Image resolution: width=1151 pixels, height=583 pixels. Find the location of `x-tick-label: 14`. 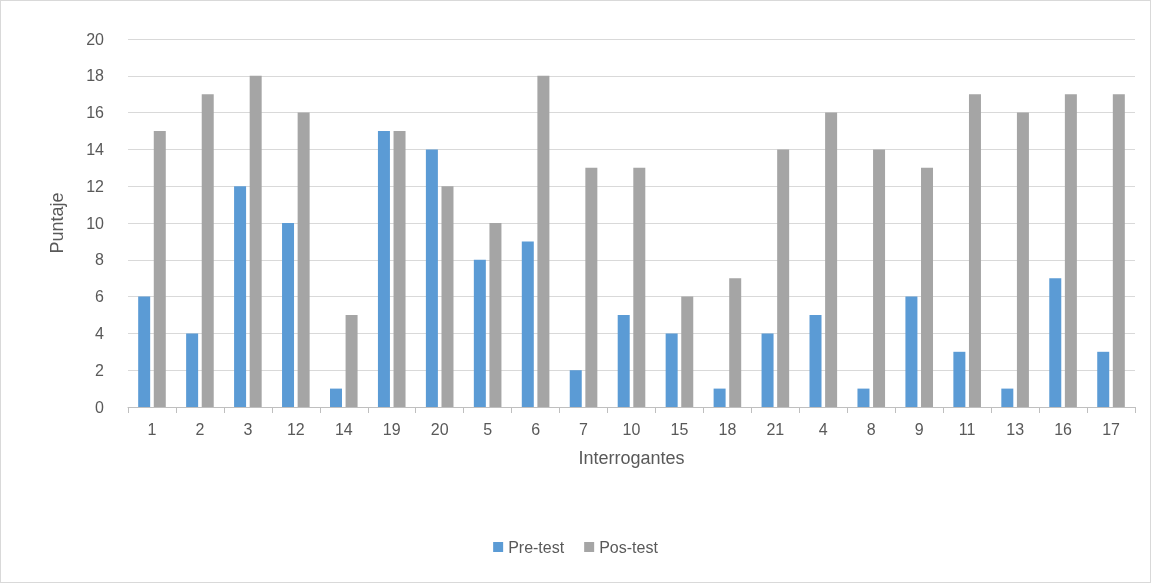

x-tick-label: 14 is located at coordinates (343, 429).